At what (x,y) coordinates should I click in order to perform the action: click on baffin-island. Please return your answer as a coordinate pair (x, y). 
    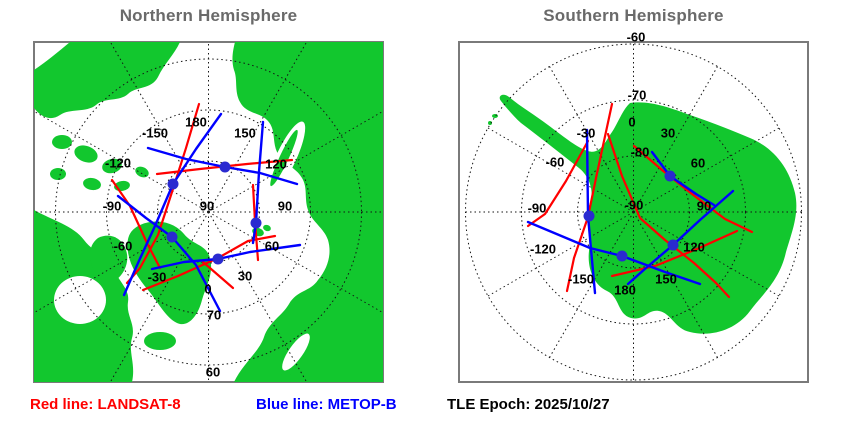
    Looking at the image, I should click on (109, 259).